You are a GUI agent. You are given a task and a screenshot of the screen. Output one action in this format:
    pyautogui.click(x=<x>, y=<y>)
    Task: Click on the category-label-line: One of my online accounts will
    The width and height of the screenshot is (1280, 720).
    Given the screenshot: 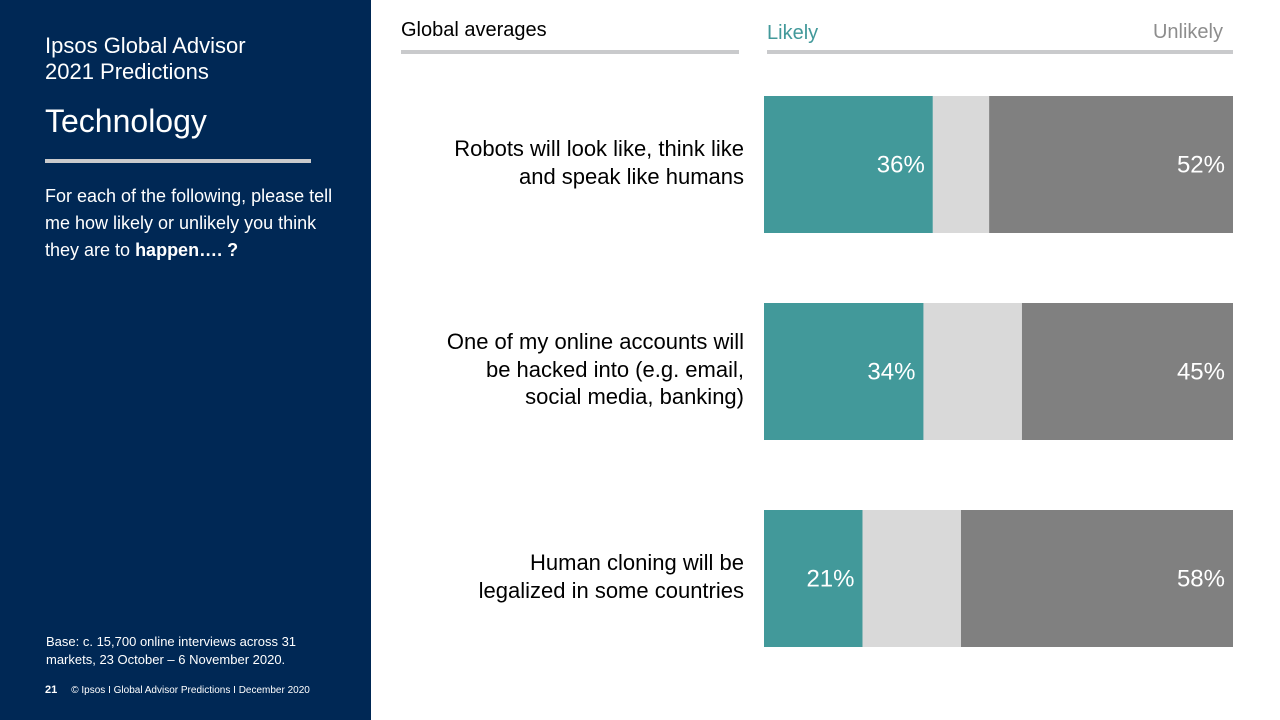 What is the action you would take?
    pyautogui.click(x=595, y=342)
    